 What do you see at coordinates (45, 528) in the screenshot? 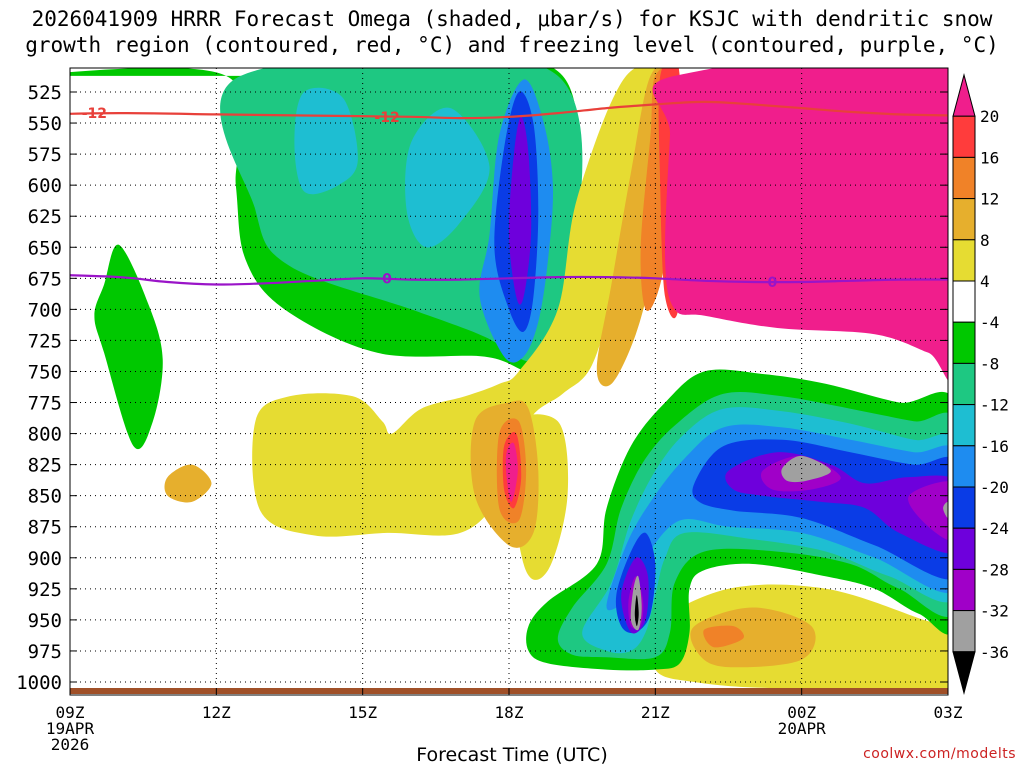
I see `y-tick-label: 875` at bounding box center [45, 528].